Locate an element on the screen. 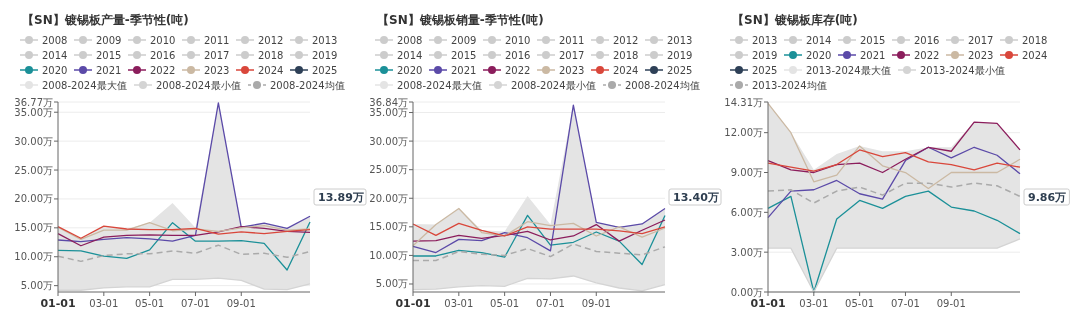 The width and height of the screenshot is (1080, 322). y-tick-label: 30.00万 is located at coordinates (388, 141).